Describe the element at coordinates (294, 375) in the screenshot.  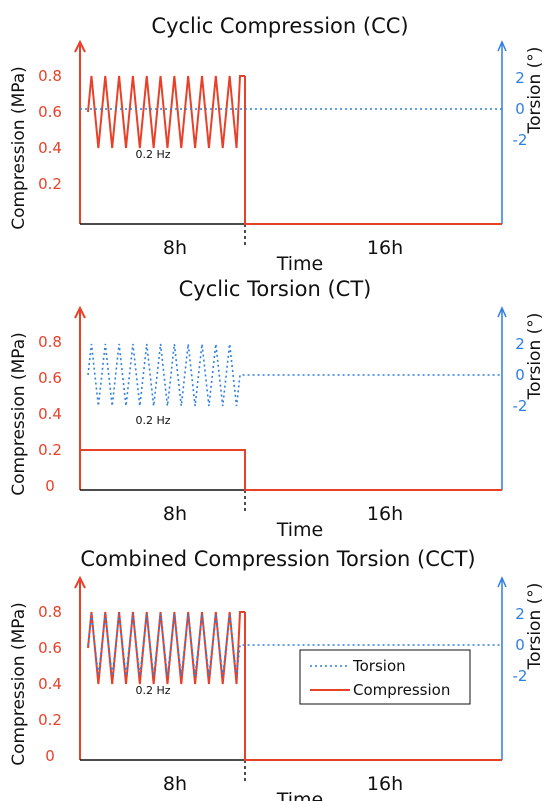
I see `torsion-series-line` at that location.